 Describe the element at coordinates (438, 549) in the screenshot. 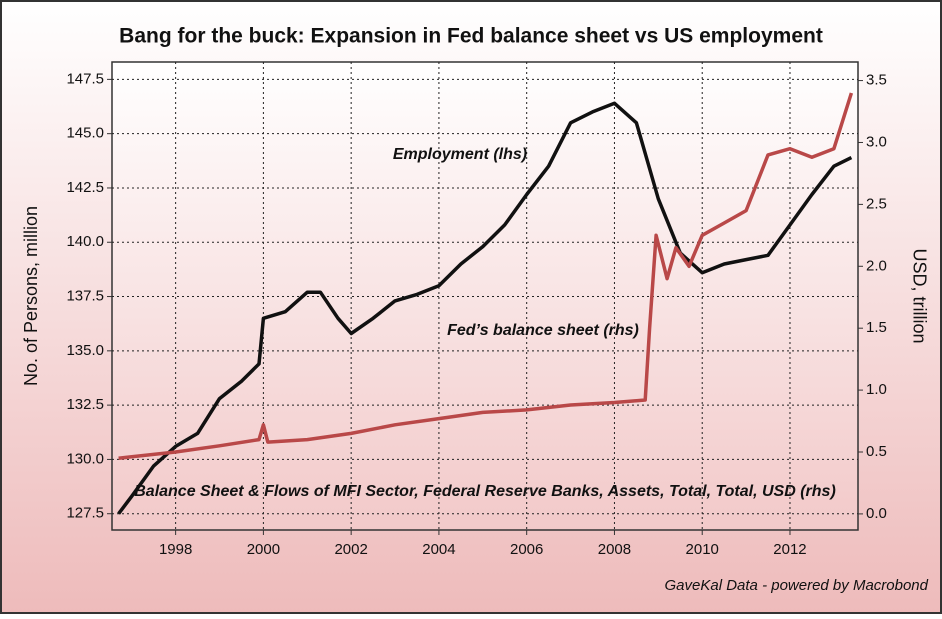

I see `x-tick-label: 2004` at that location.